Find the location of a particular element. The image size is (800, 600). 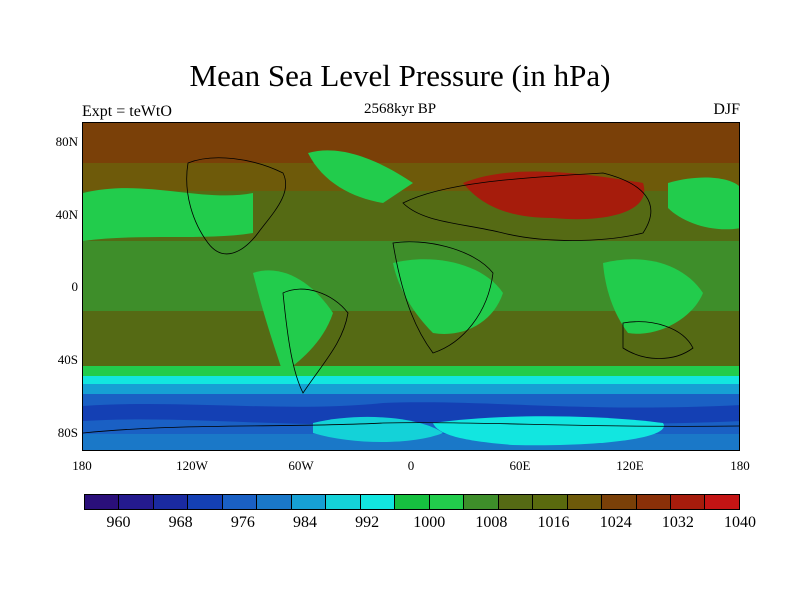

colorbar-label-1016: 1016 is located at coordinates (553, 522).